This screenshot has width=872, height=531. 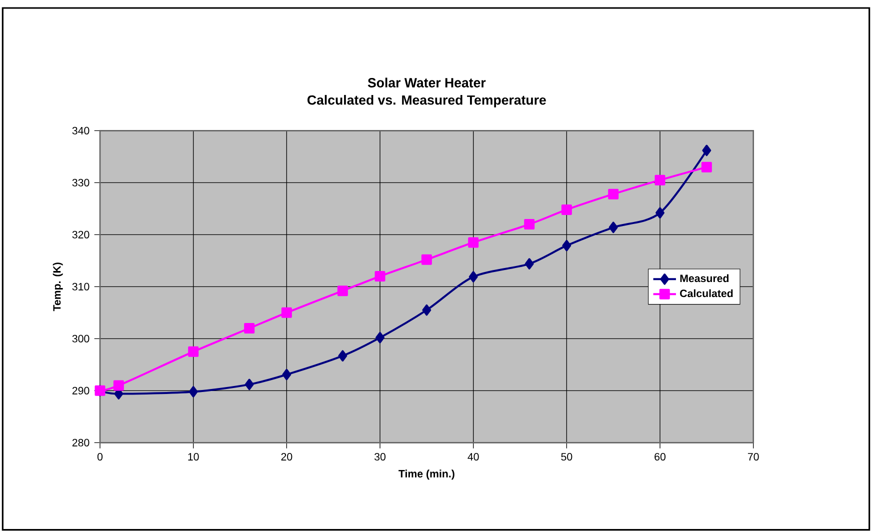 I want to click on x-tick-label: 30, so click(x=380, y=457).